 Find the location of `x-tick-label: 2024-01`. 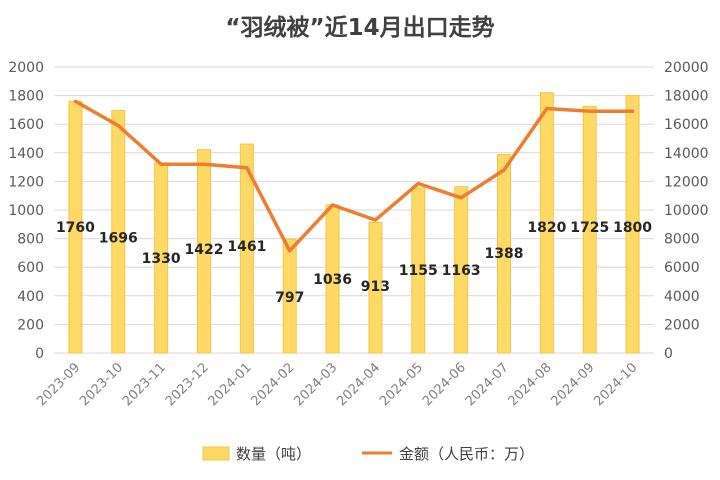

x-tick-label: 2024-01 is located at coordinates (230, 384).